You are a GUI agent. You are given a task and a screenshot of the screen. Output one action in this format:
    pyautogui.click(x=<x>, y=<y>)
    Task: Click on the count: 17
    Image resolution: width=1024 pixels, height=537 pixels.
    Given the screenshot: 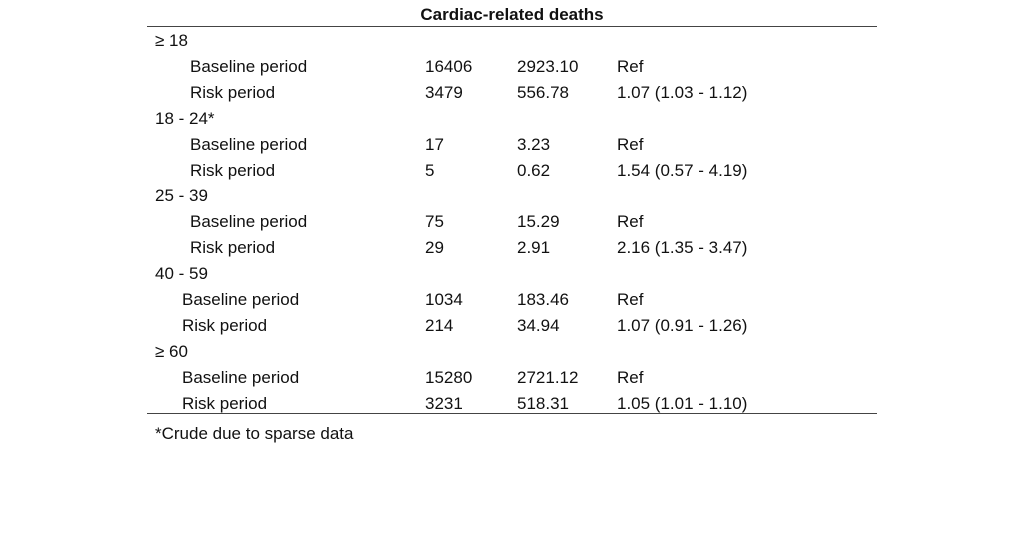 What is the action you would take?
    pyautogui.click(x=434, y=144)
    